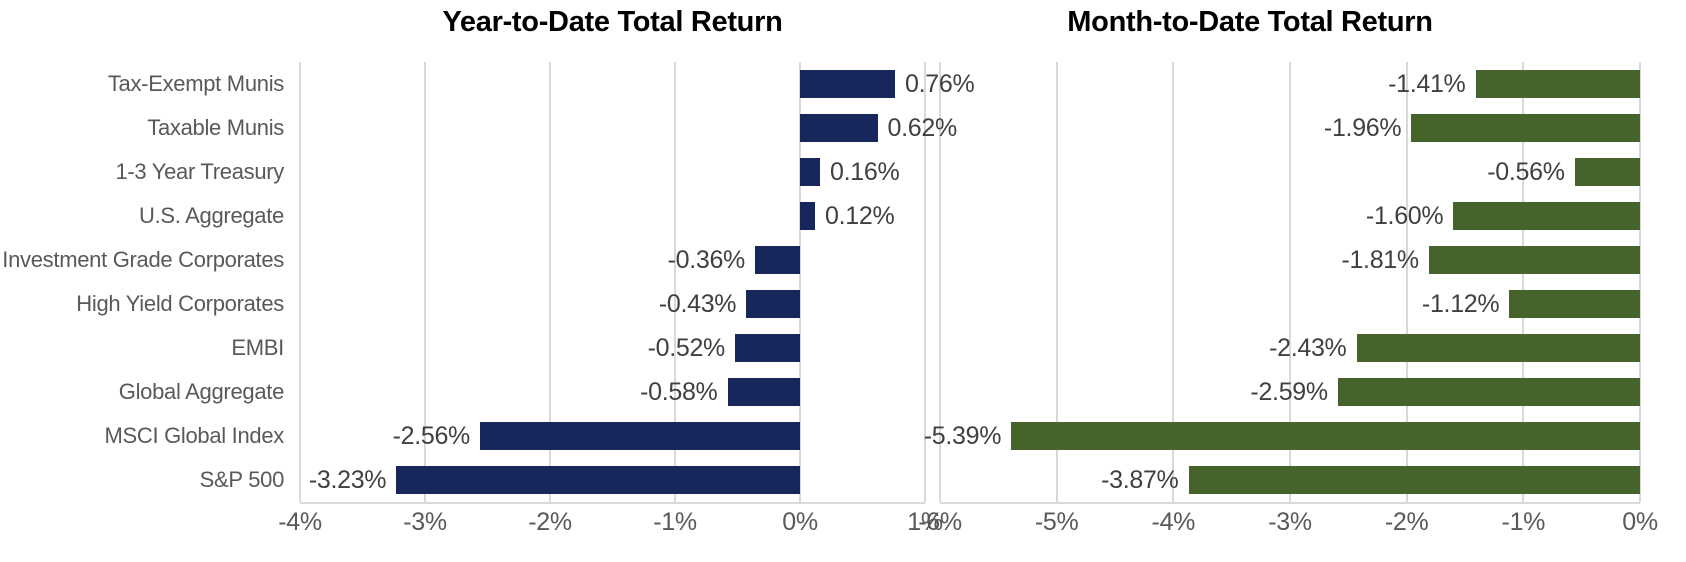 This screenshot has height=562, width=1686. I want to click on mtd-bar-value-label: -0.56%, so click(1526, 172).